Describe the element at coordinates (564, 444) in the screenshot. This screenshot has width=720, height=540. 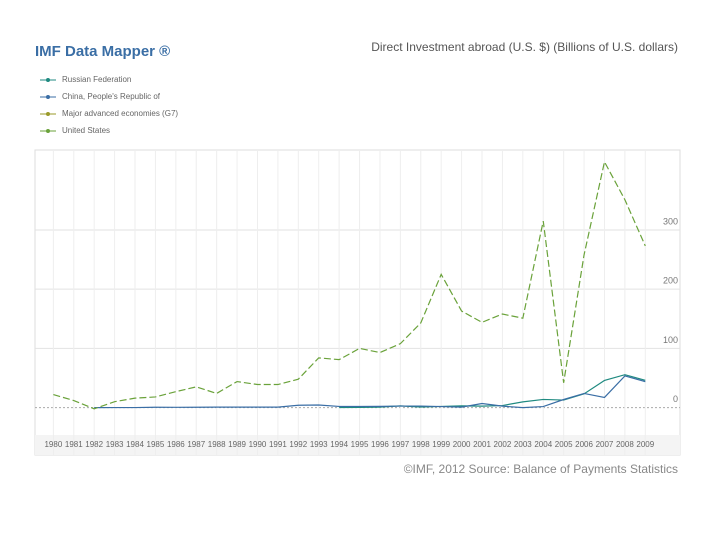
I see `x-tick-label: 2005` at that location.